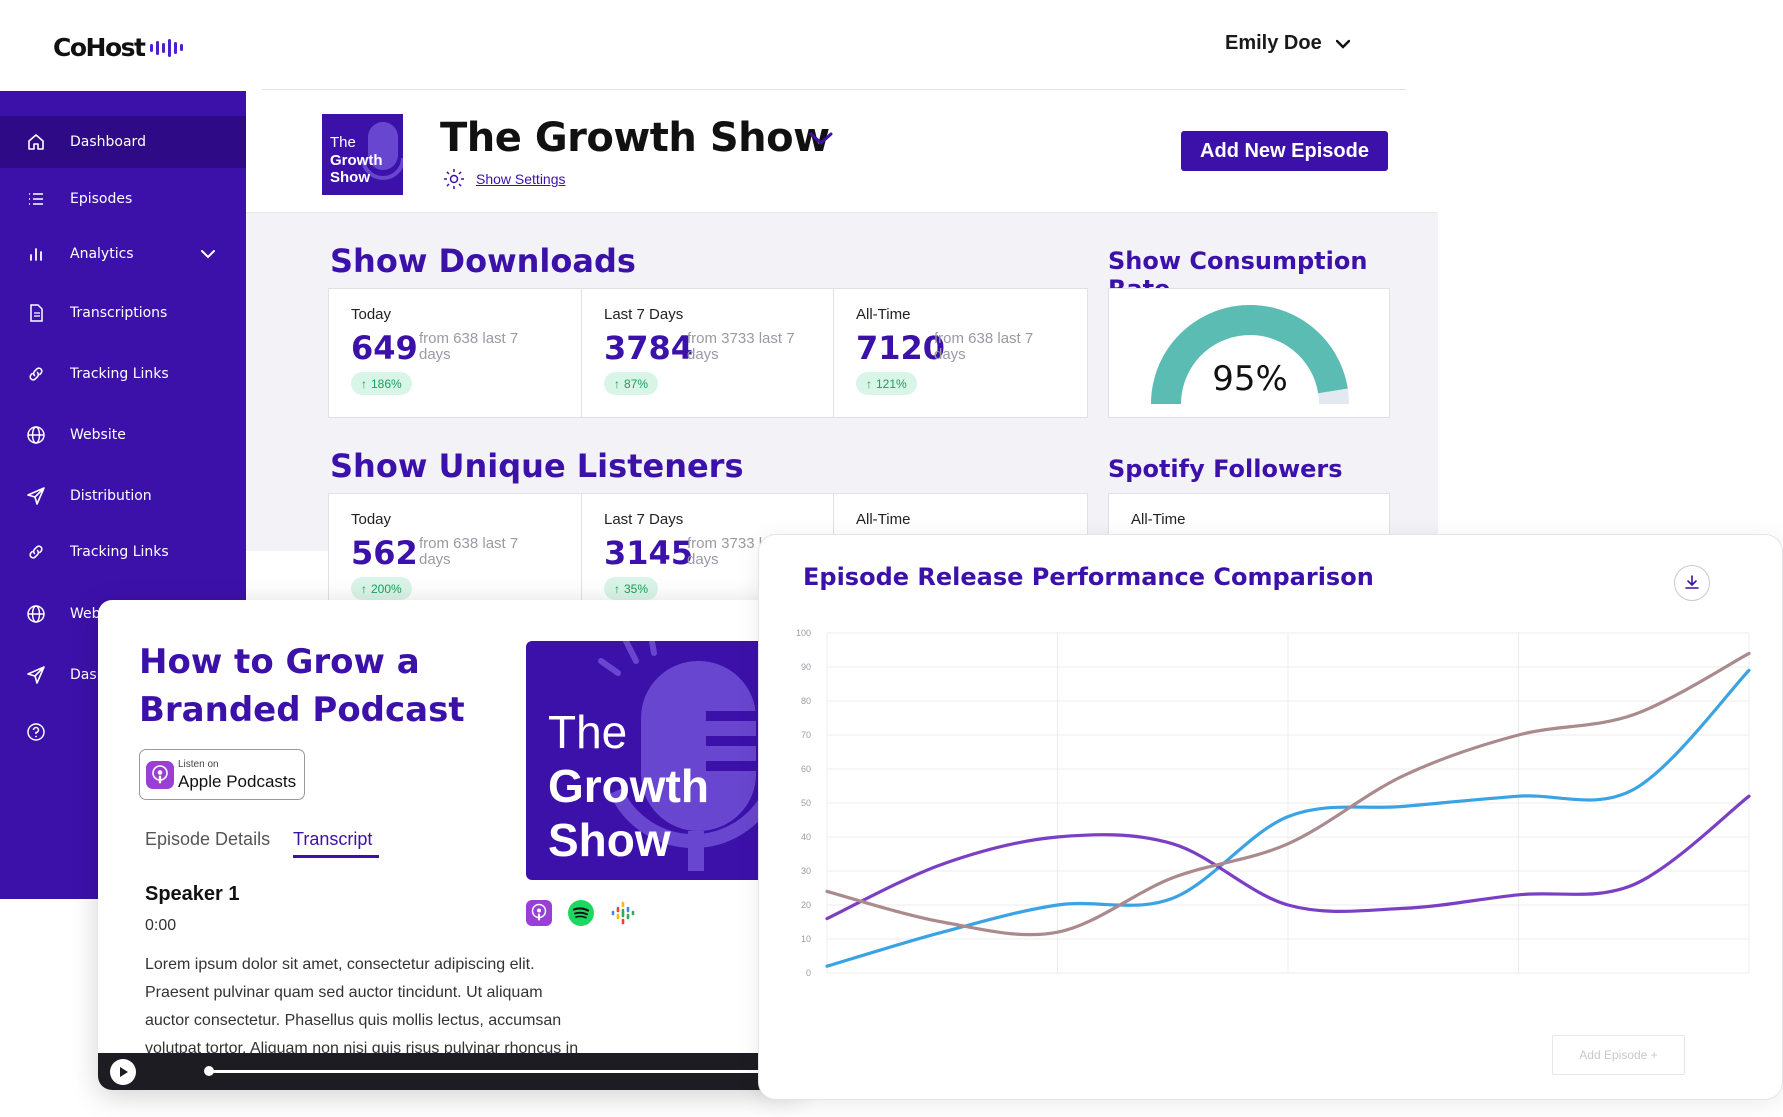 The height and width of the screenshot is (1117, 1783). Describe the element at coordinates (503, 1071) in the screenshot. I see `playback-progress-track` at that location.